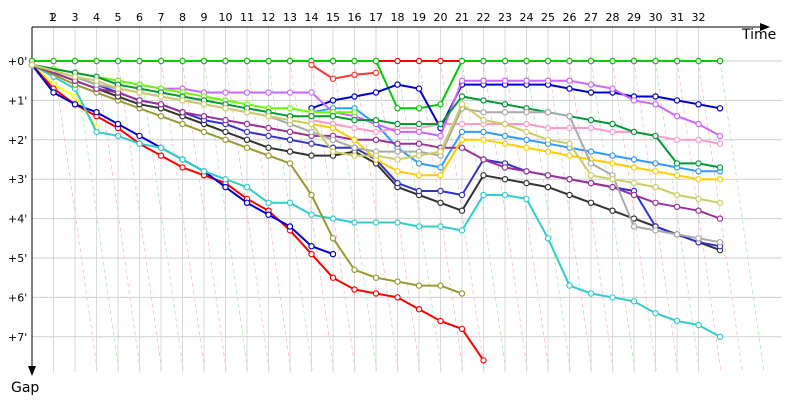 The width and height of the screenshot is (800, 400). What do you see at coordinates (742, 216) in the screenshot?
I see `guide-line` at bounding box center [742, 216].